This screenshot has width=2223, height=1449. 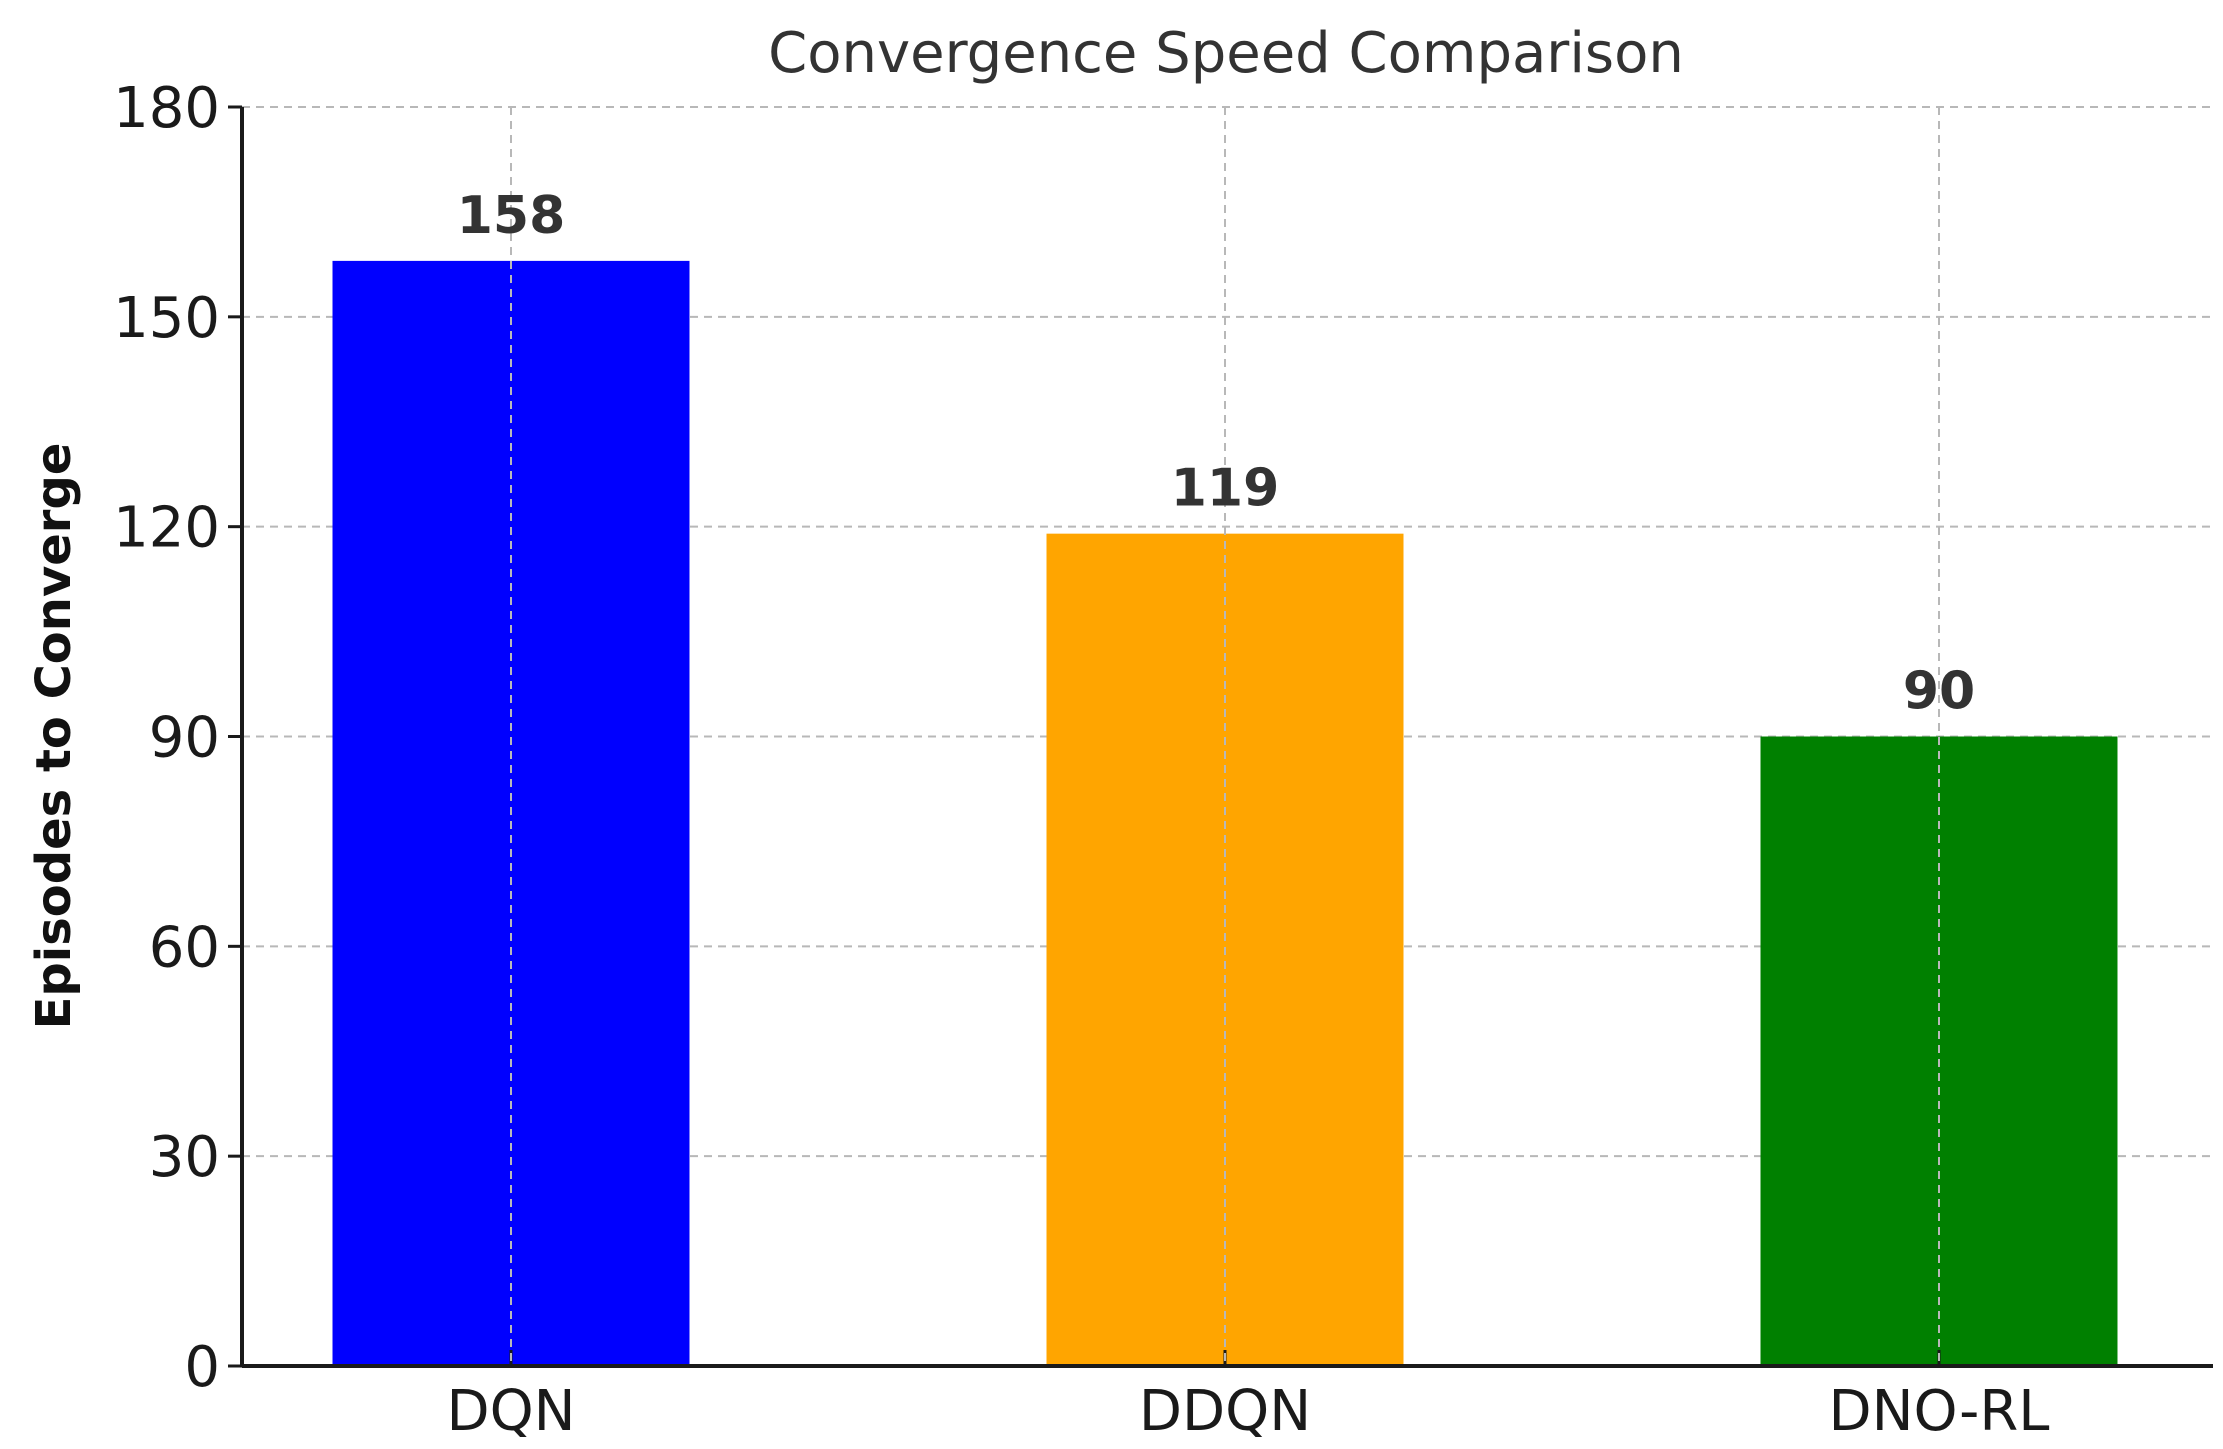 I want to click on bar-value-label: 119, so click(x=1225, y=489).